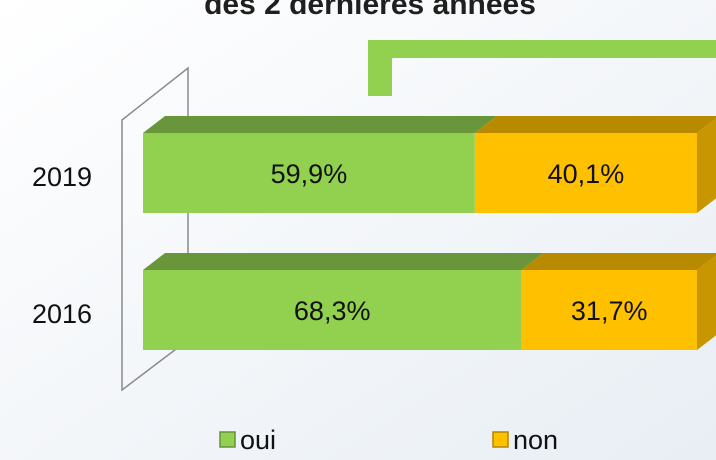 This screenshot has height=460, width=716. What do you see at coordinates (542, 68) in the screenshot?
I see `decoration` at bounding box center [542, 68].